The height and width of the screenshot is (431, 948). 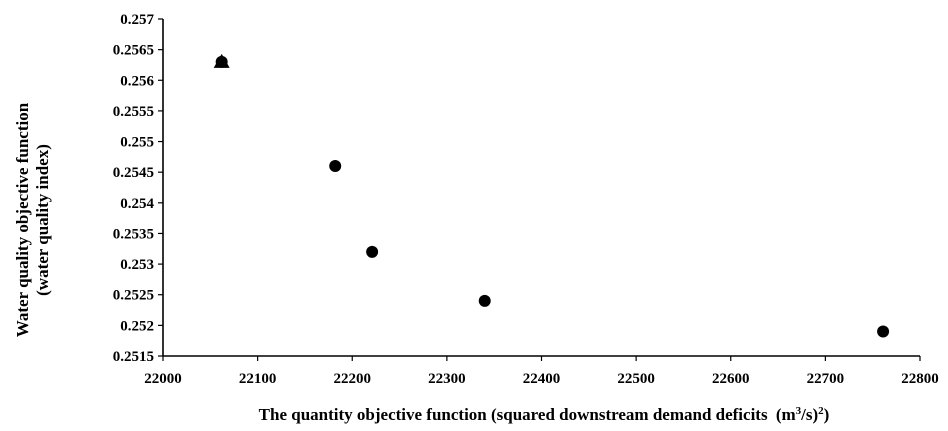 What do you see at coordinates (133, 173) in the screenshot?
I see `y-tick-label: 0.2545` at bounding box center [133, 173].